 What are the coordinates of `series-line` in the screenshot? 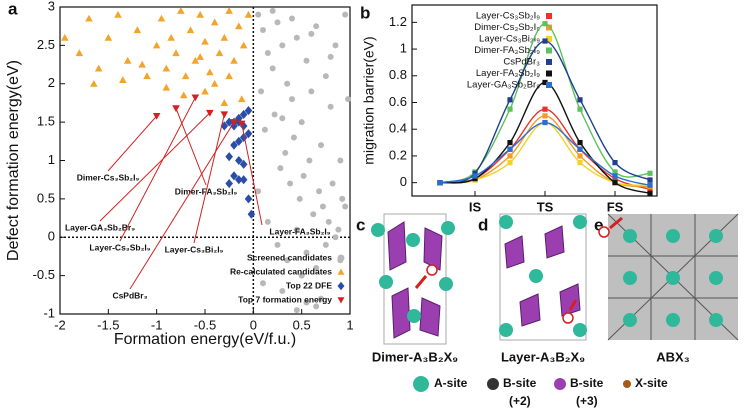 It's located at (545, 103).